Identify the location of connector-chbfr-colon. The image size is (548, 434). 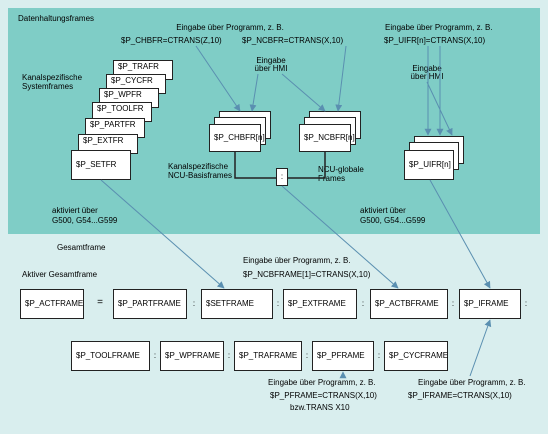
(255, 165).